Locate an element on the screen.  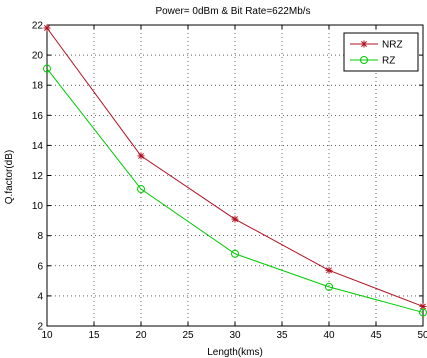
chart-title: Power= 0dBm & Bit Rate=622Mb/s is located at coordinates (232, 11).